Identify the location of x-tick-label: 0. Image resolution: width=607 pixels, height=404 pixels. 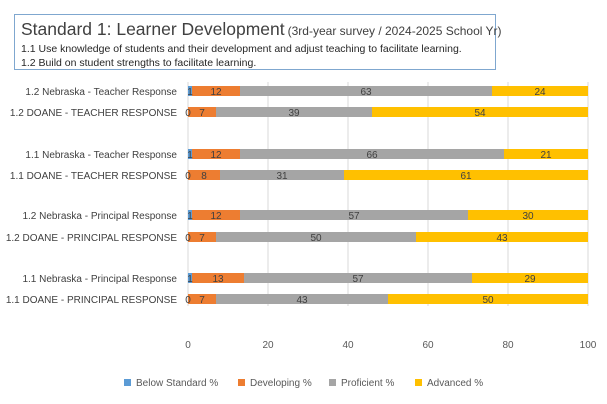
(188, 345).